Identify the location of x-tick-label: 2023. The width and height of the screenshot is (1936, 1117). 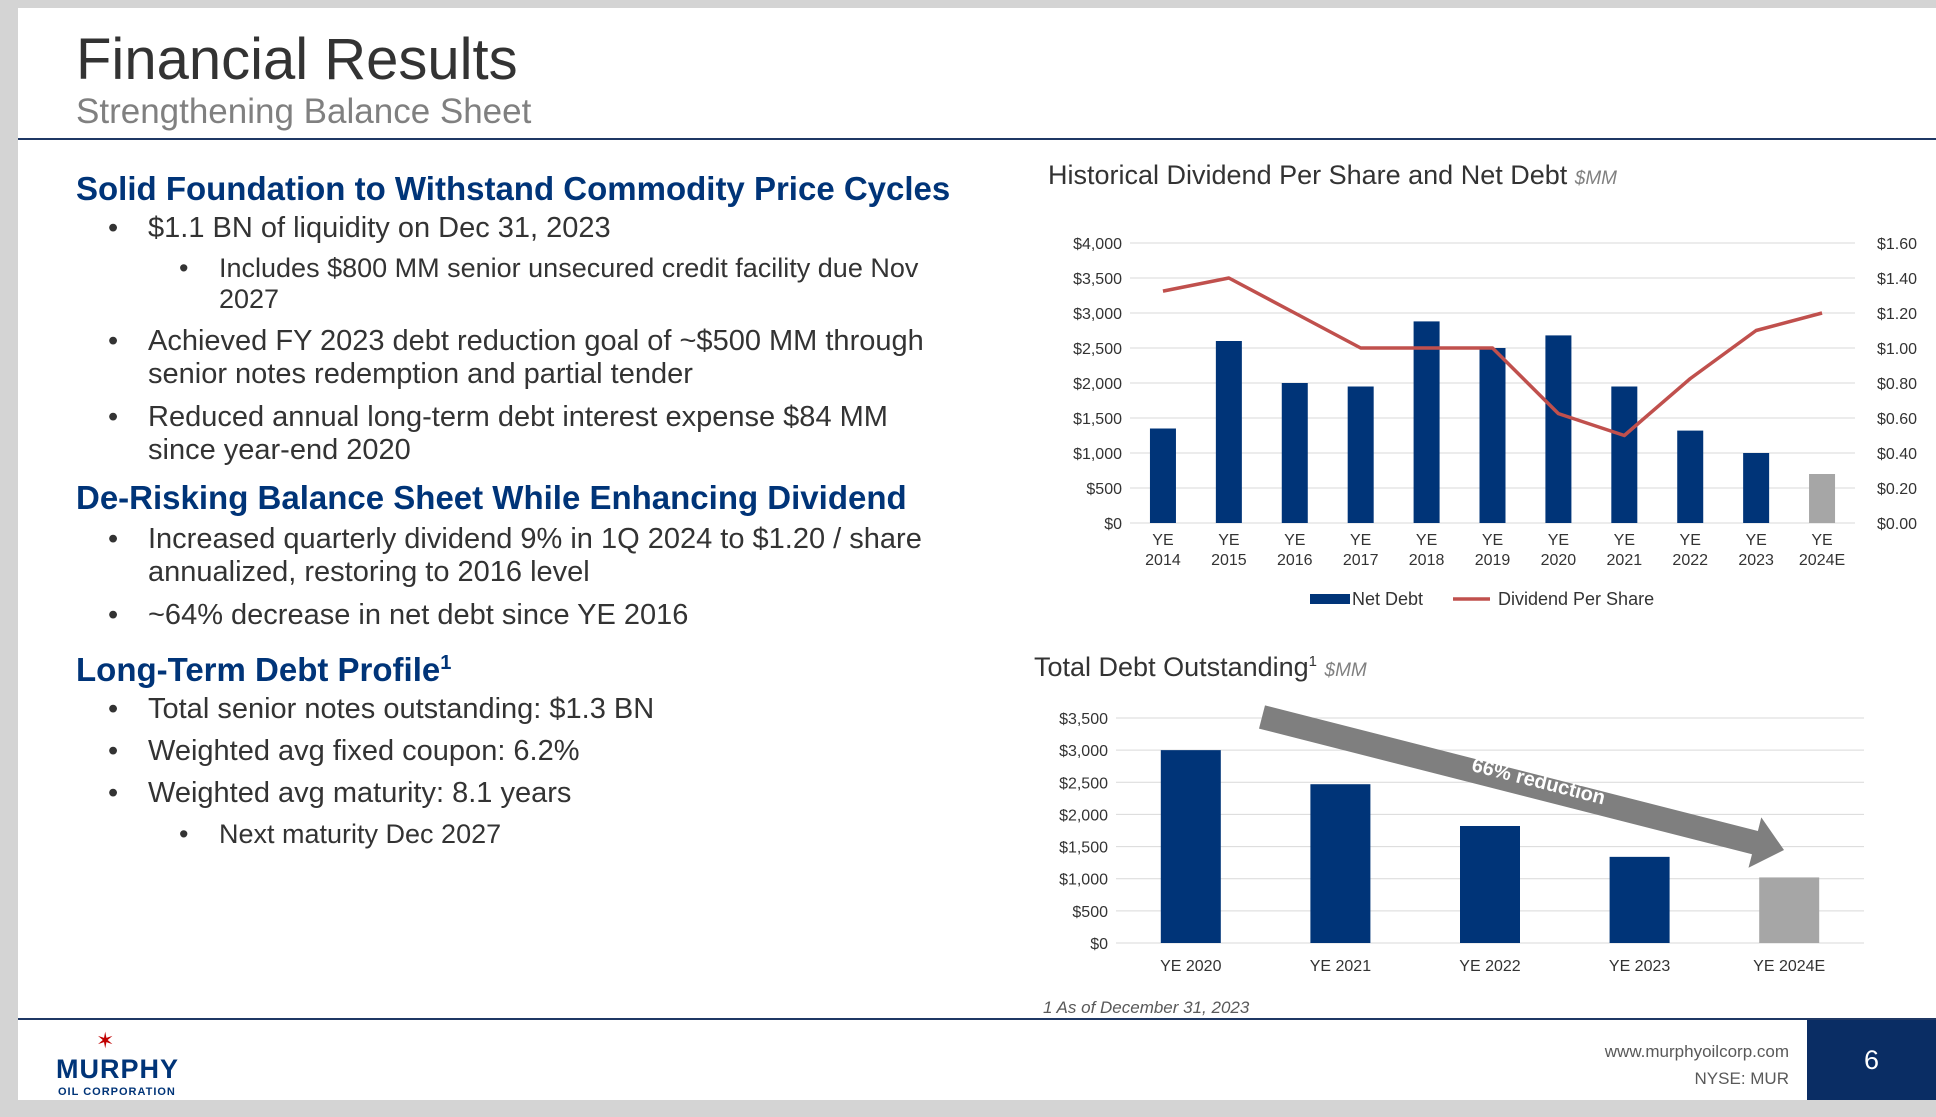
(1756, 560).